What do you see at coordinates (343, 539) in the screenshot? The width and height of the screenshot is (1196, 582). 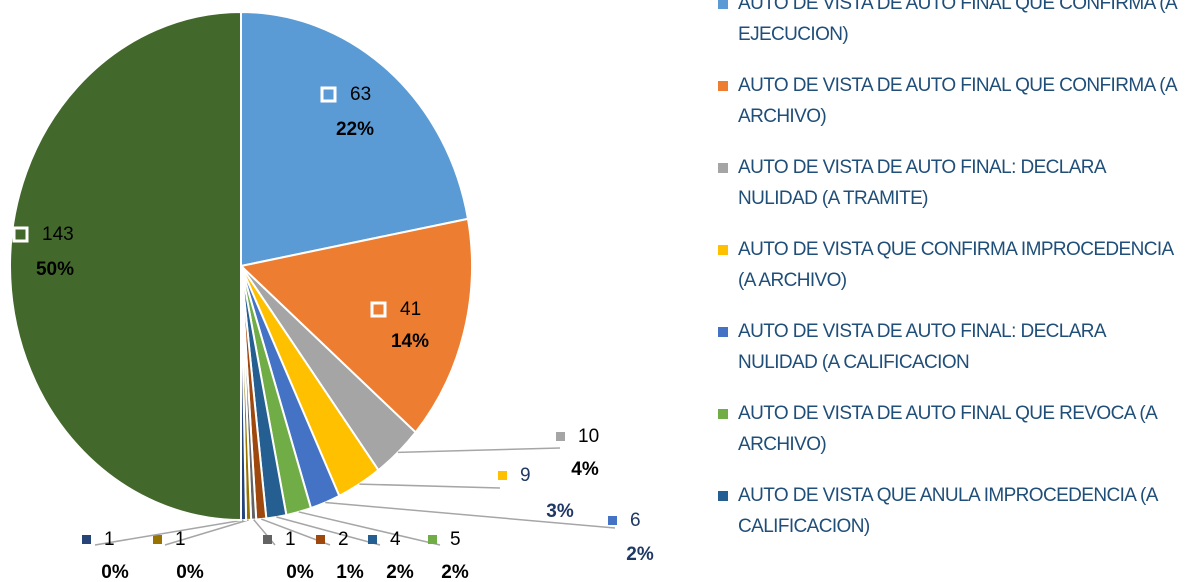 I see `data-label: 2` at bounding box center [343, 539].